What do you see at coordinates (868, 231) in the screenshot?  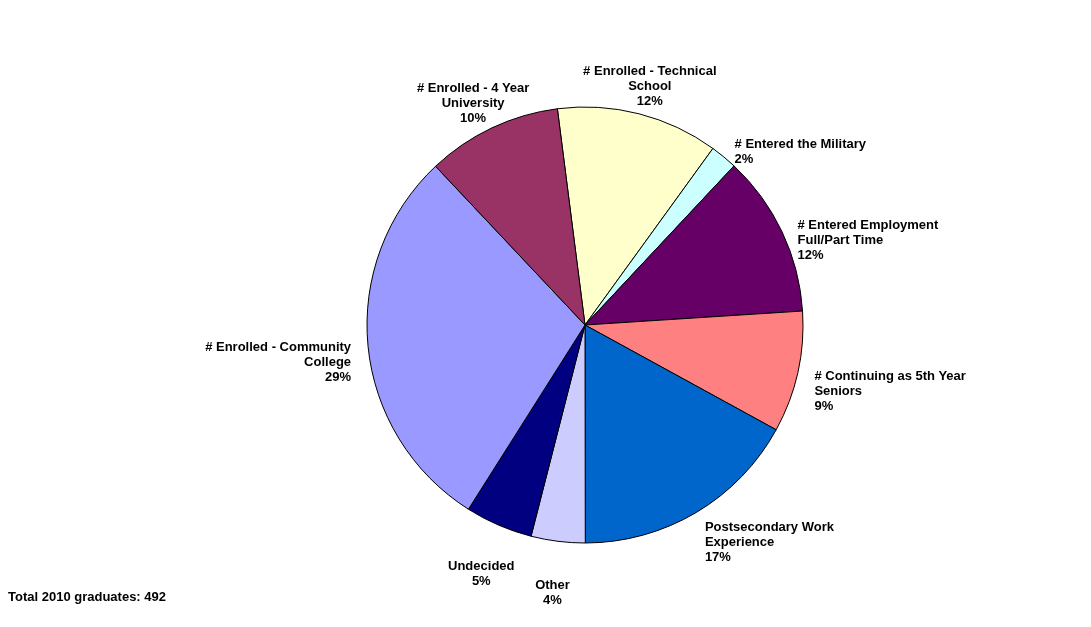 I see `slice-label: # Entered Employment Full/Part Time` at bounding box center [868, 231].